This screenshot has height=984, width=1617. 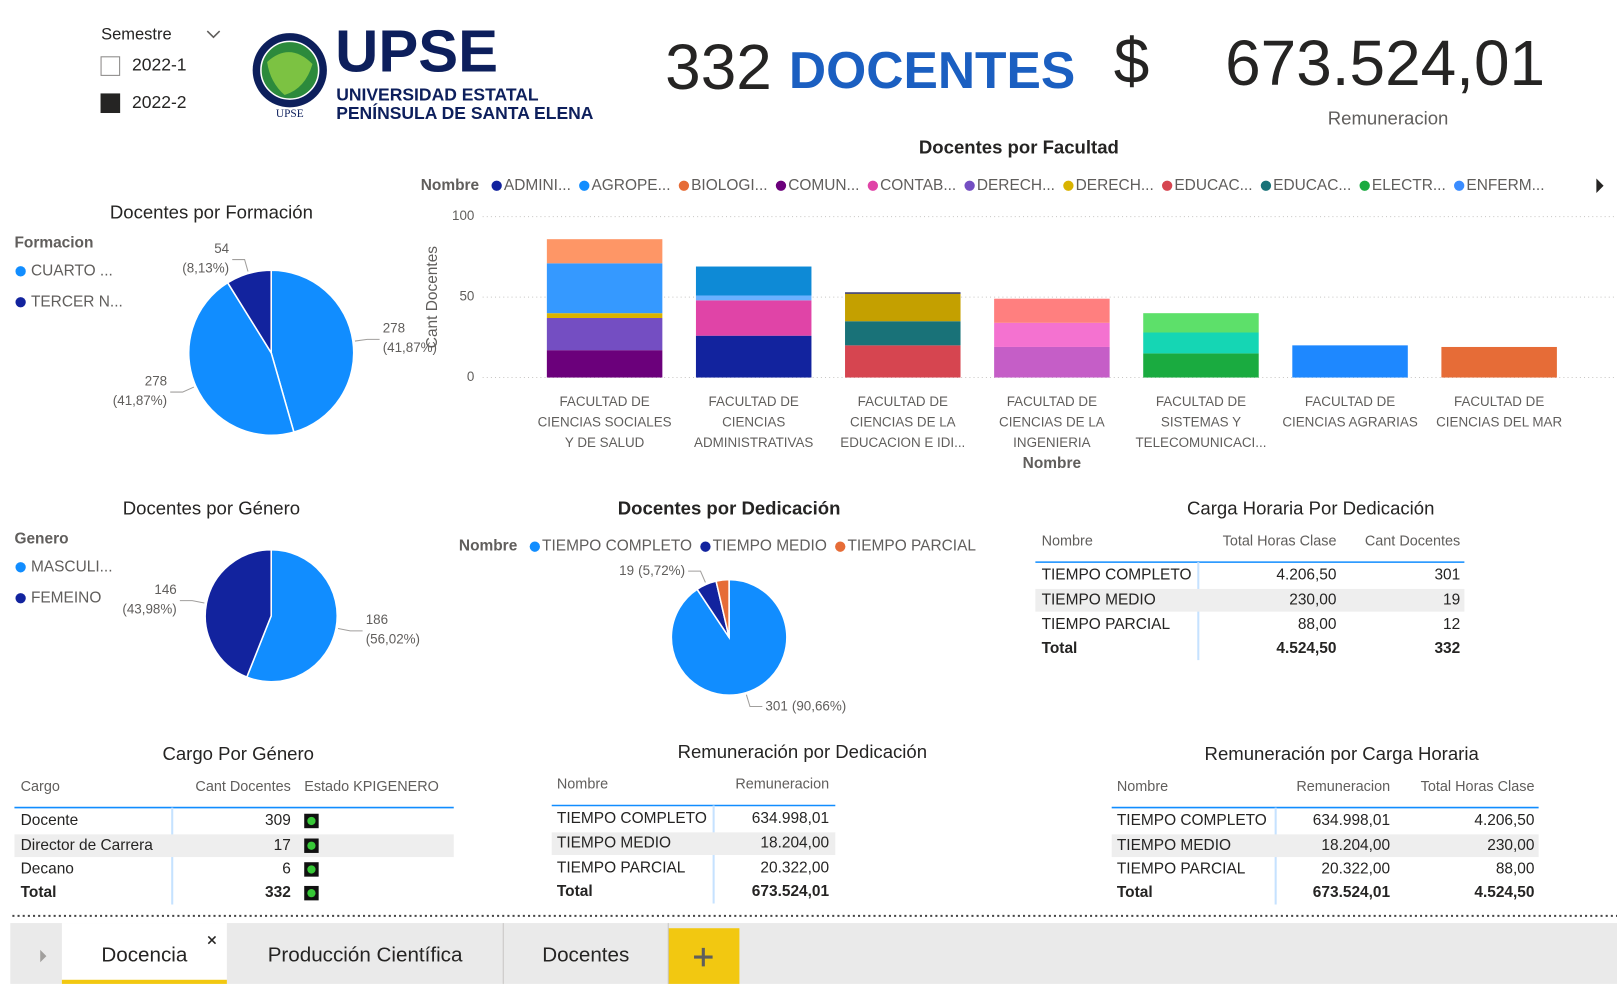 I want to click on data-label-percent: (5,72%), so click(x=661, y=570).